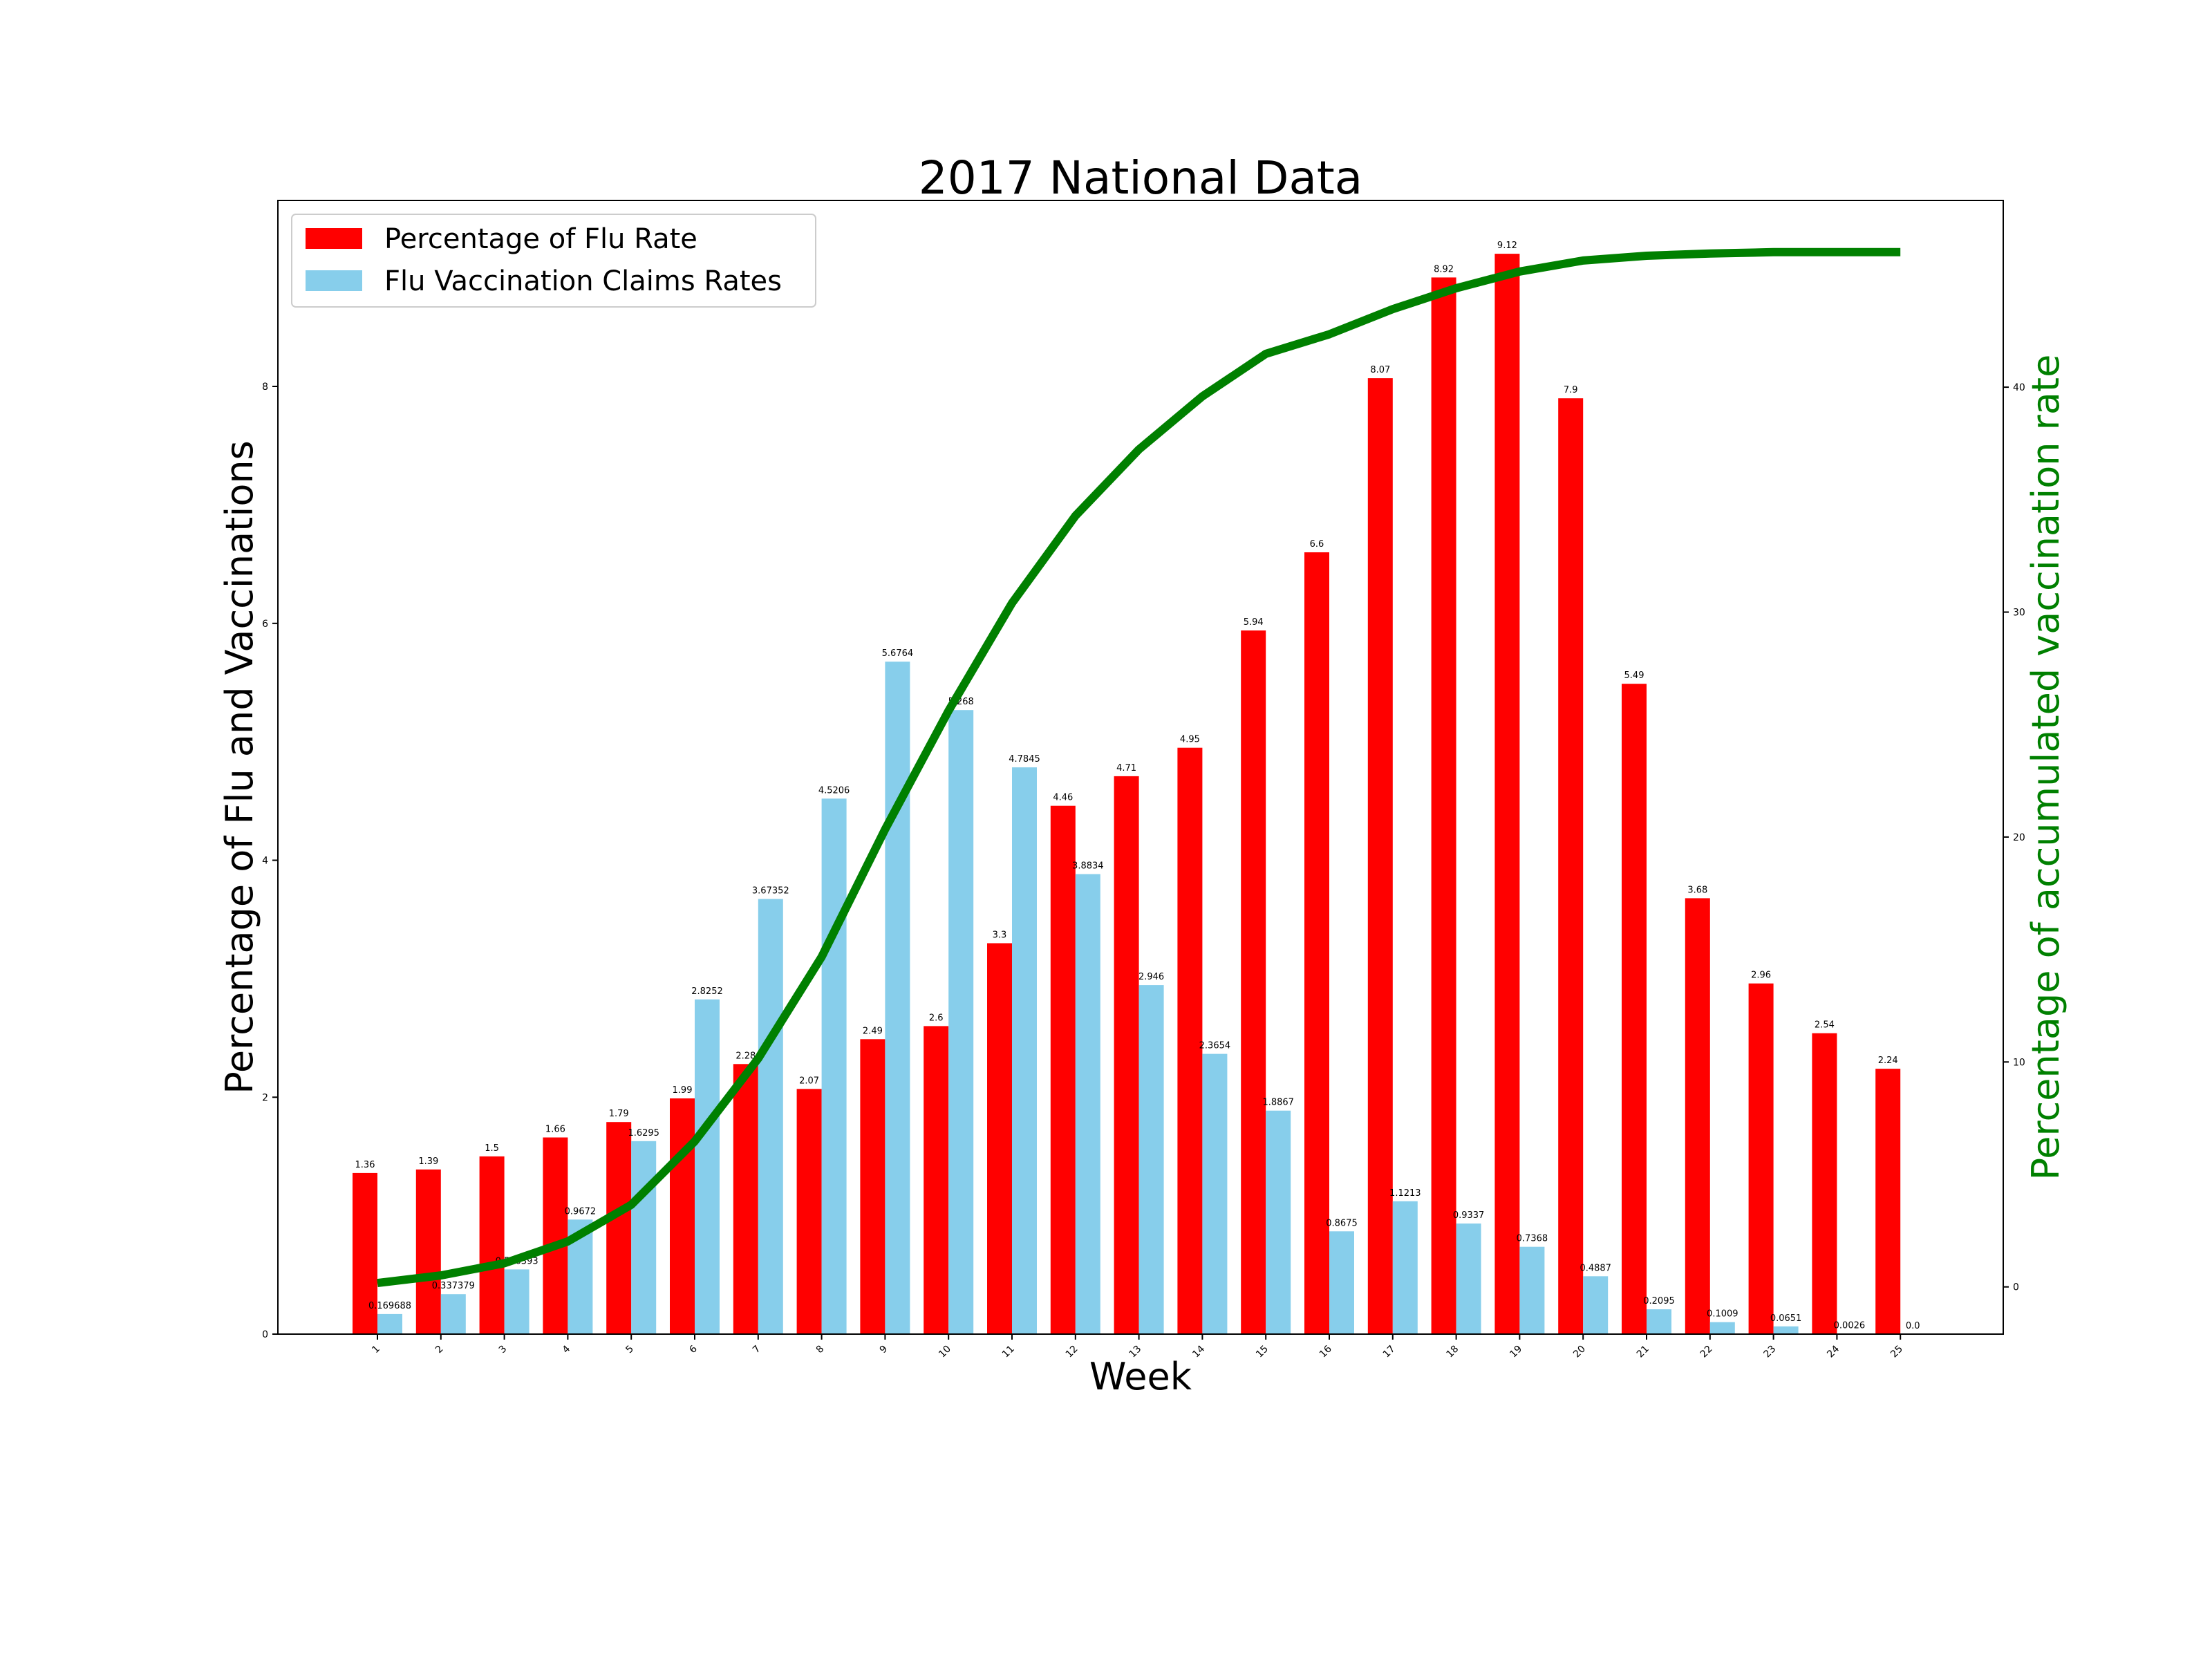 The width and height of the screenshot is (2212, 1659). Describe the element at coordinates (1786, 1318) in the screenshot. I see `vaccination-claims-data-label: 0.0651` at that location.